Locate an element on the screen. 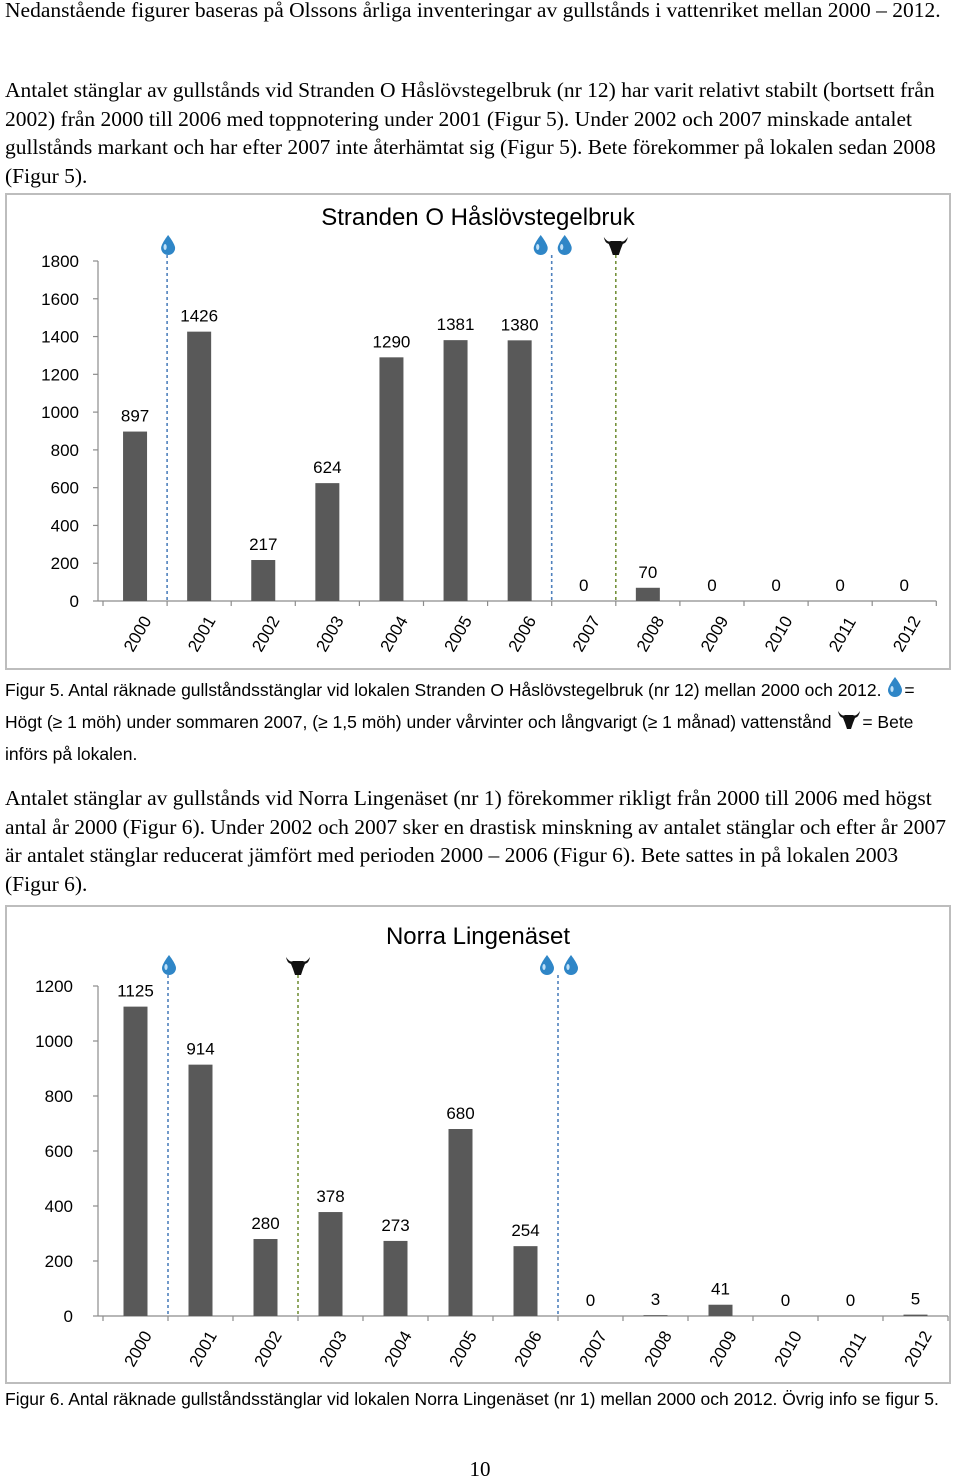 Image resolution: width=960 pixels, height=1484 pixels. value-label-2012: 0 is located at coordinates (904, 585).